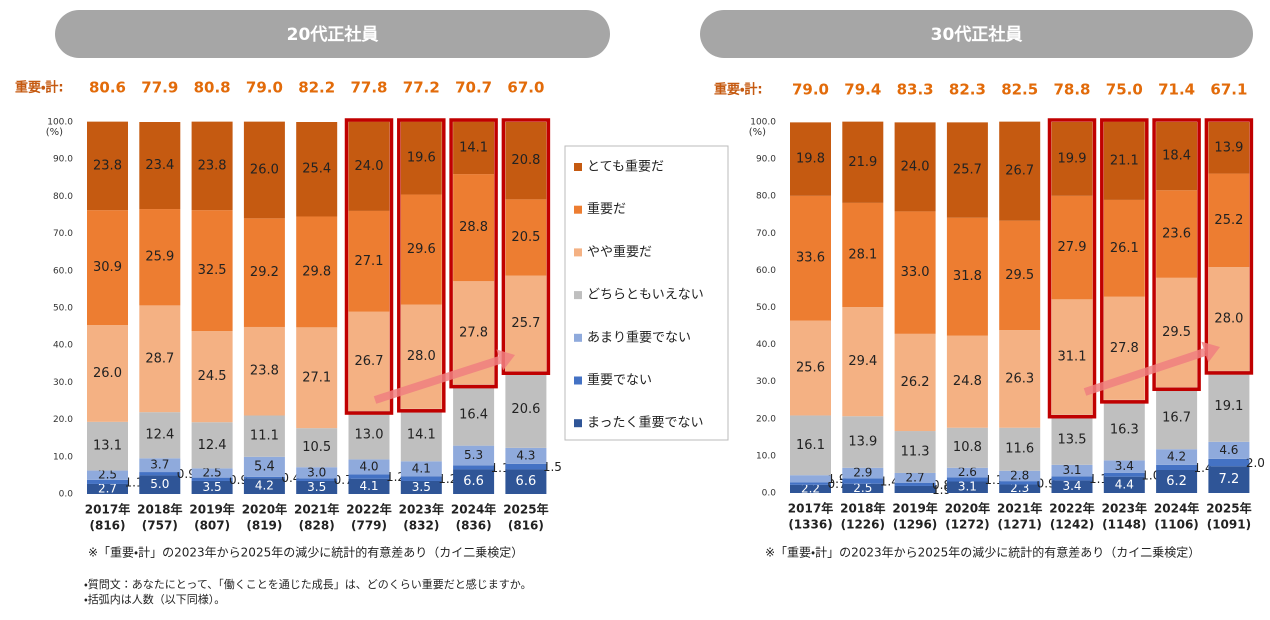  I want to click on total-value: 82.3, so click(967, 90).